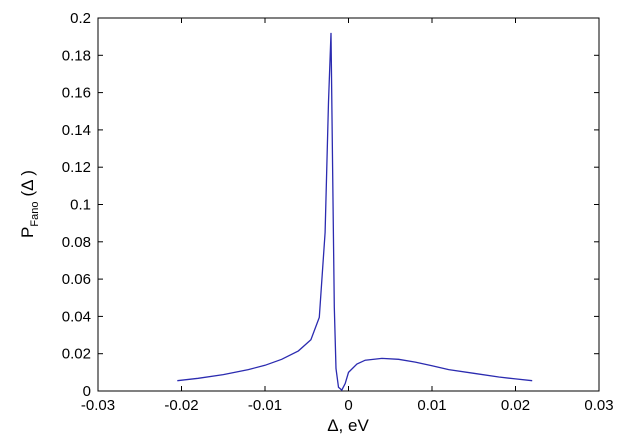  What do you see at coordinates (181, 405) in the screenshot?
I see `x-tick-label: -0.02` at bounding box center [181, 405].